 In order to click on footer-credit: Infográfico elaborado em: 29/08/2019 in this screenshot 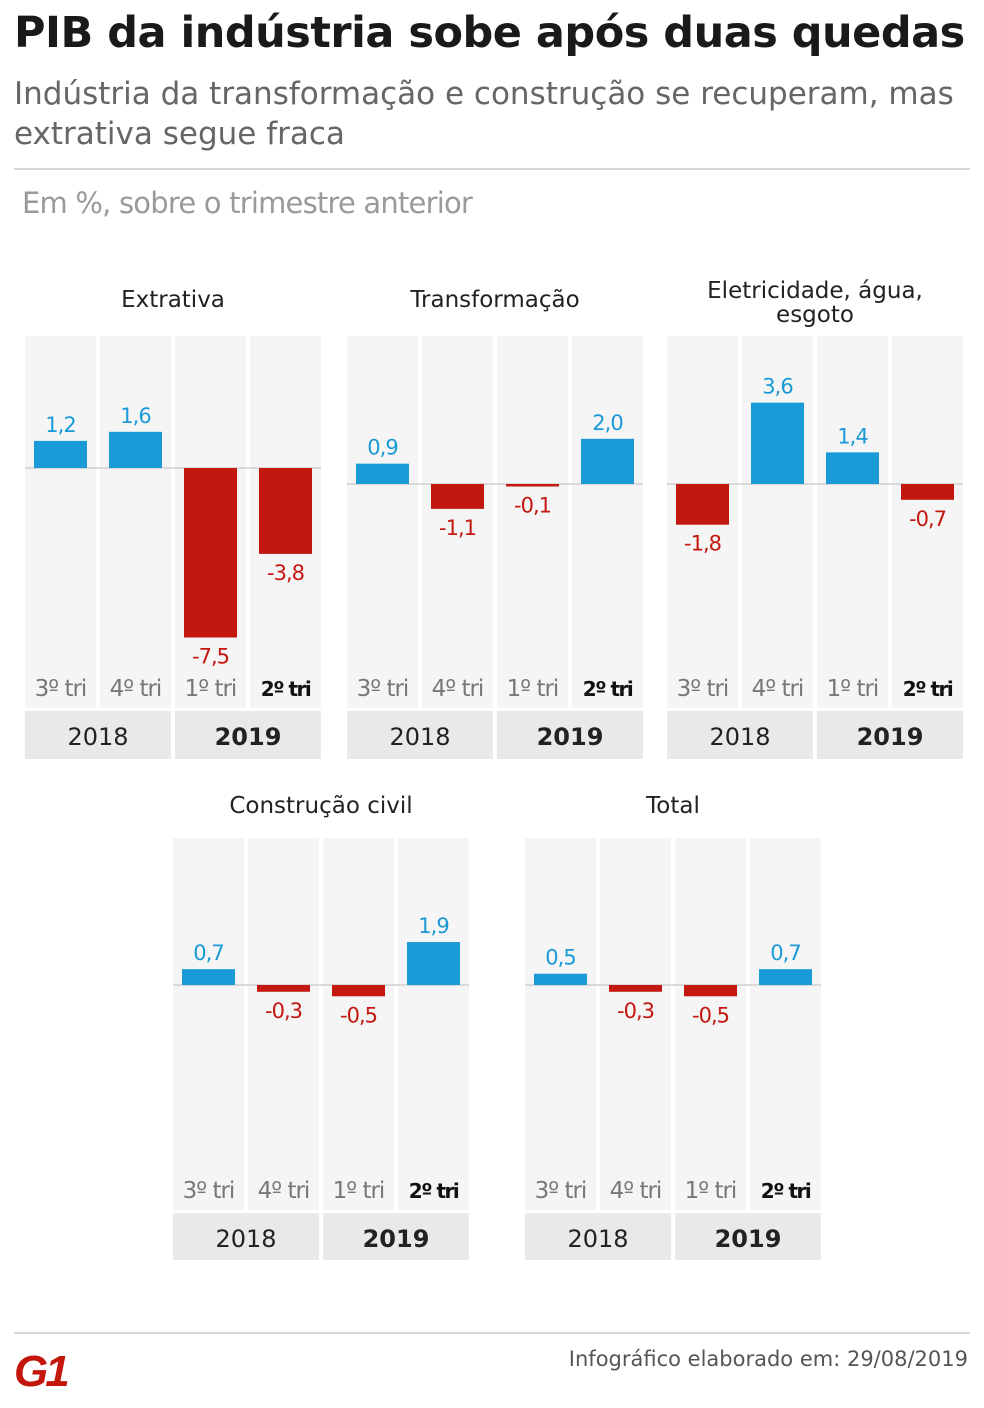, I will do `click(768, 1359)`.